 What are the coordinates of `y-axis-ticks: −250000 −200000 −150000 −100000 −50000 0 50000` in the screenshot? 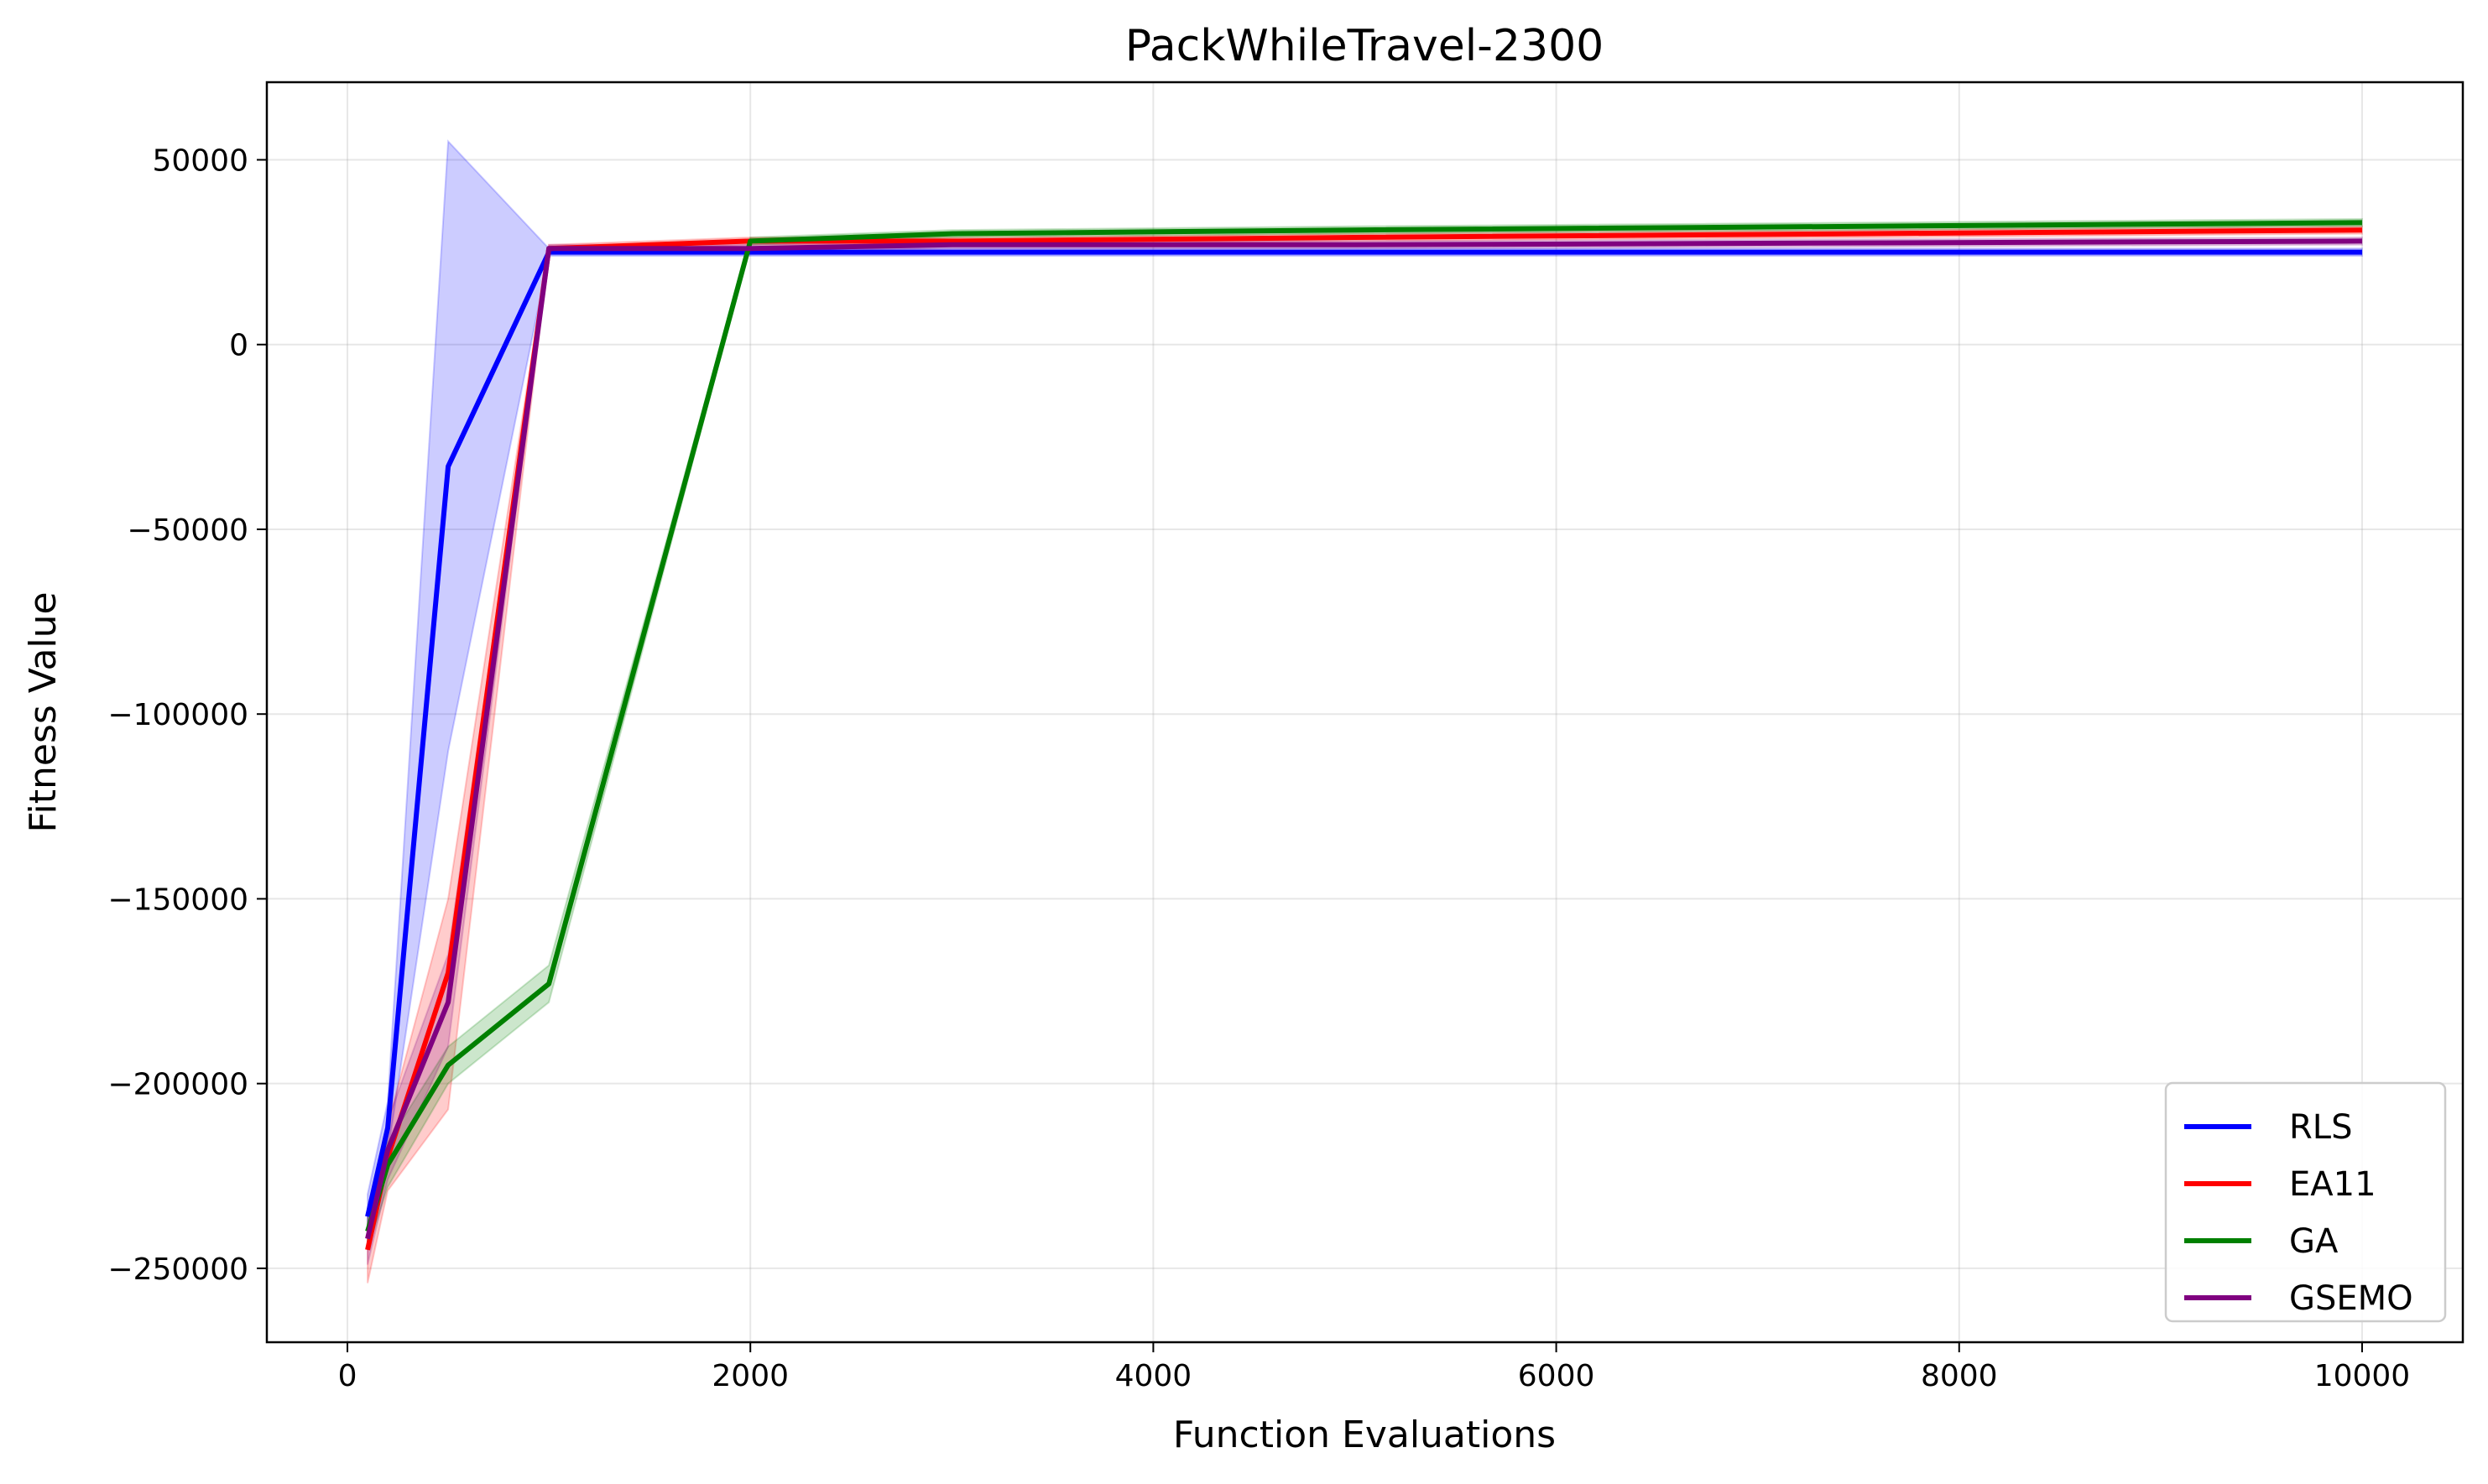 It's located at (187, 715).